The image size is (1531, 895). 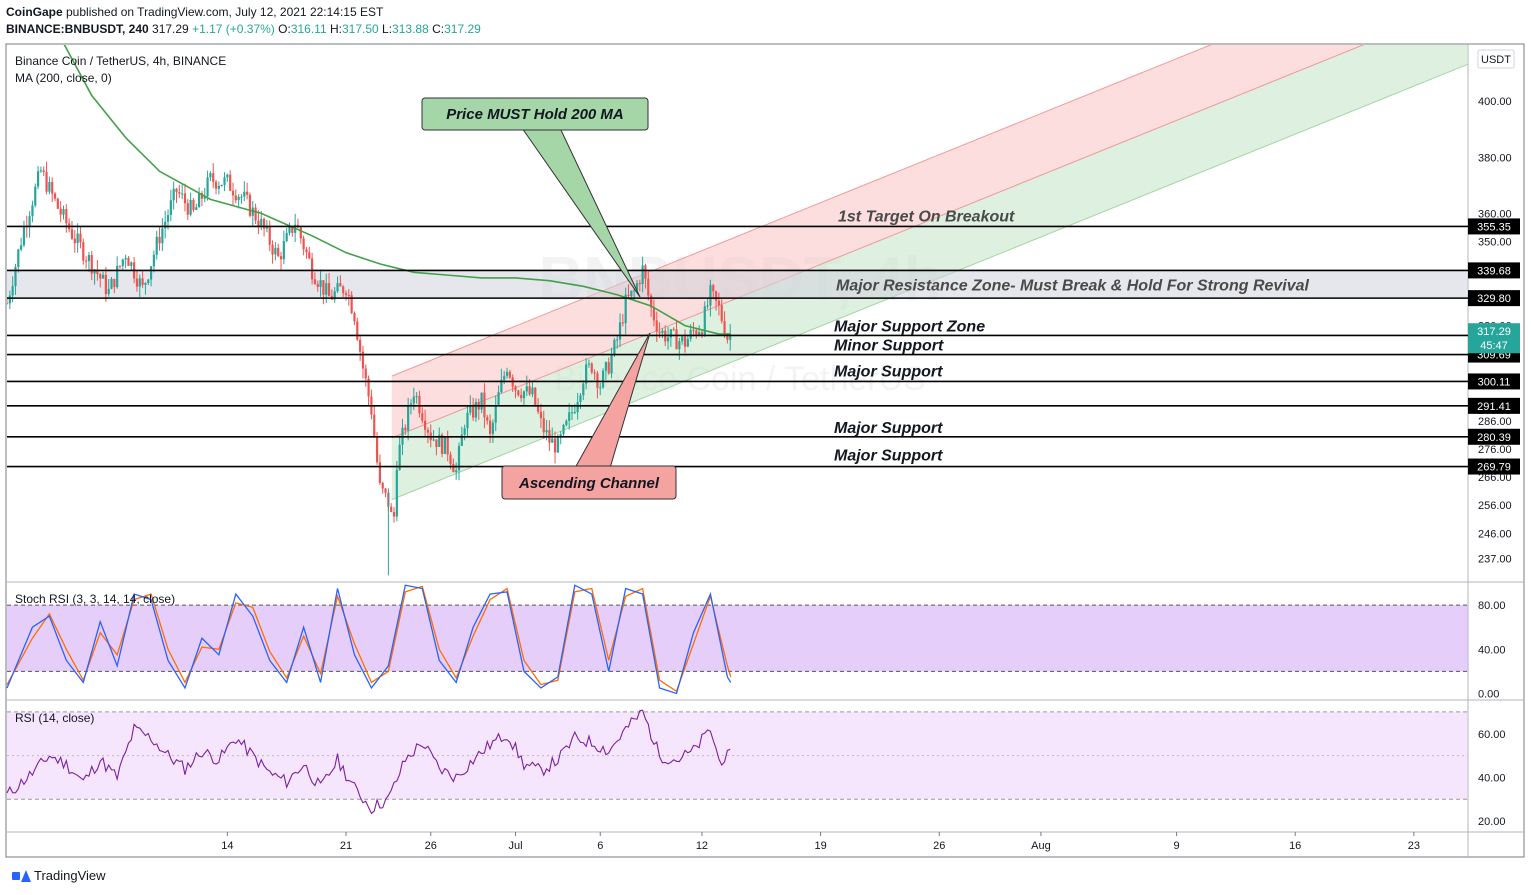 I want to click on rsi-line, so click(x=368, y=762).